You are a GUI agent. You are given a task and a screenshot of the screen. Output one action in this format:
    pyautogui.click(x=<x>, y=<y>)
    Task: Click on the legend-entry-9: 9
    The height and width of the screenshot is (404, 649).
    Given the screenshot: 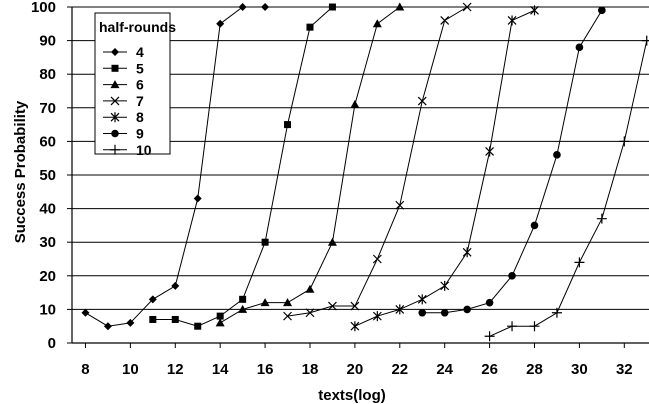 What is the action you would take?
    pyautogui.click(x=123, y=134)
    